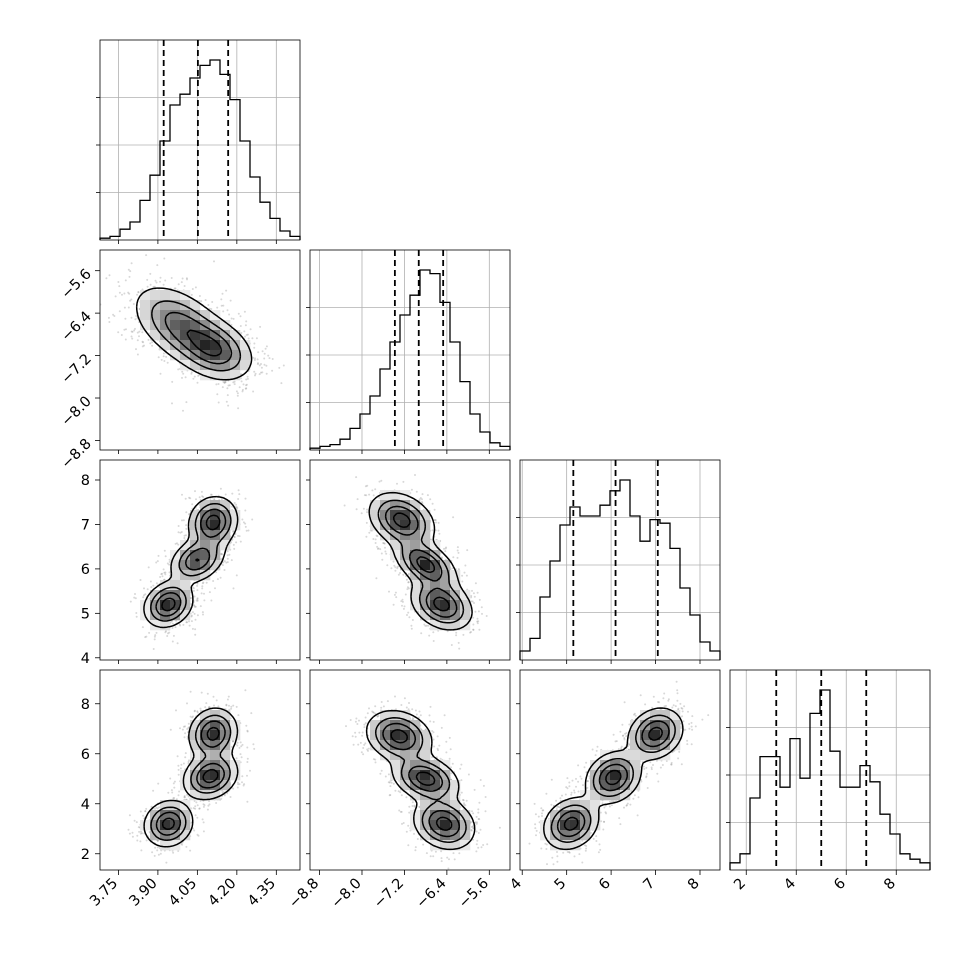 The width and height of the screenshot is (970, 970). Describe the element at coordinates (191, 562) in the screenshot. I see `contour-level` at that location.